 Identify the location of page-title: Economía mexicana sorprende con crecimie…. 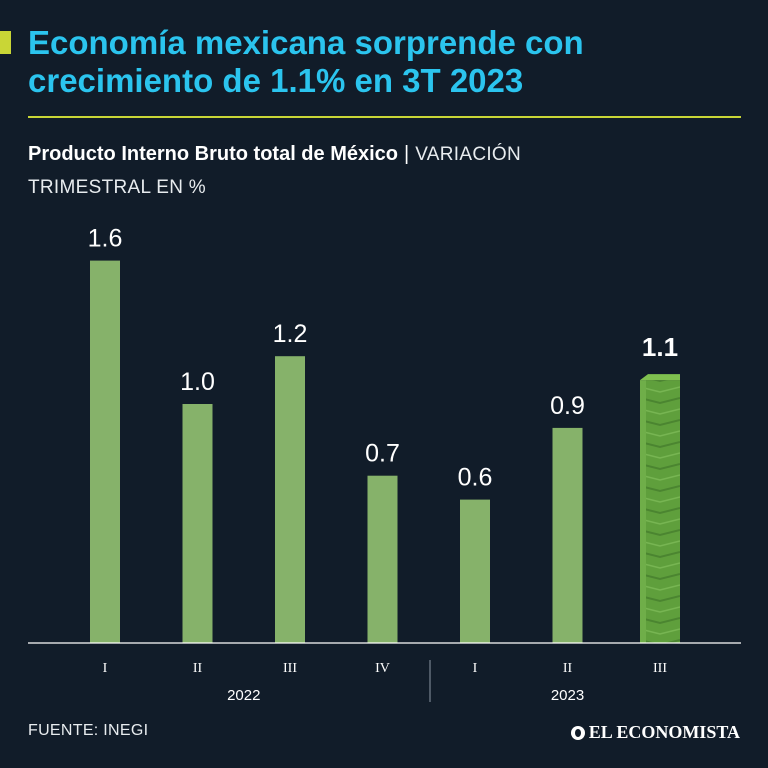
(388, 62).